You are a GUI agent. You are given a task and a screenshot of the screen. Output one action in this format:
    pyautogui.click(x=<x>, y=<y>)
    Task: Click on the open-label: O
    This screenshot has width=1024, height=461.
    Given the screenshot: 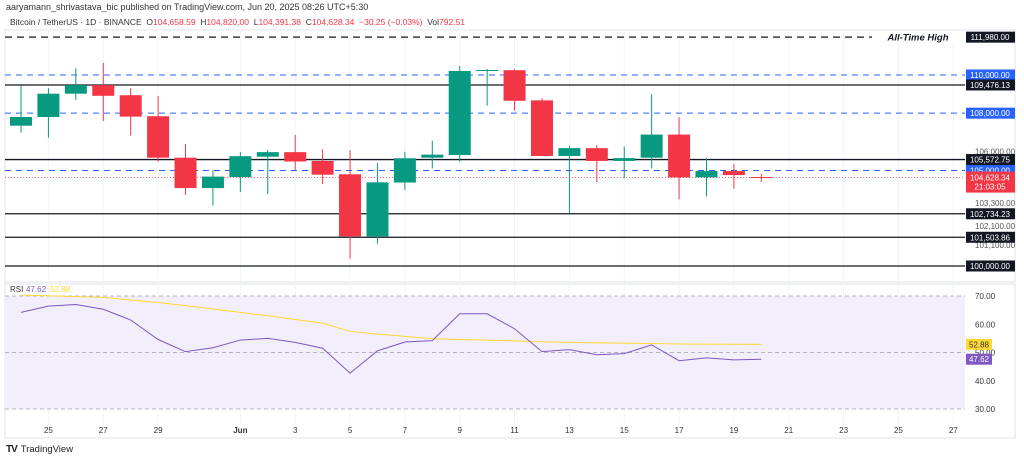 What is the action you would take?
    pyautogui.click(x=149, y=22)
    